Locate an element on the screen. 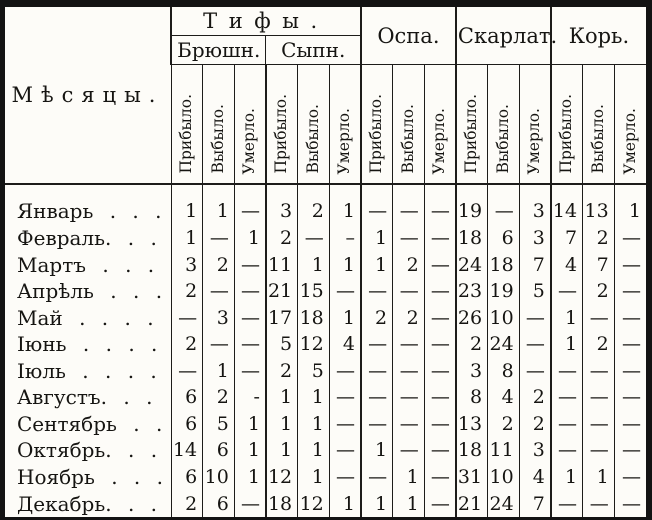  month-label: Май . . . . is located at coordinates (88, 318).